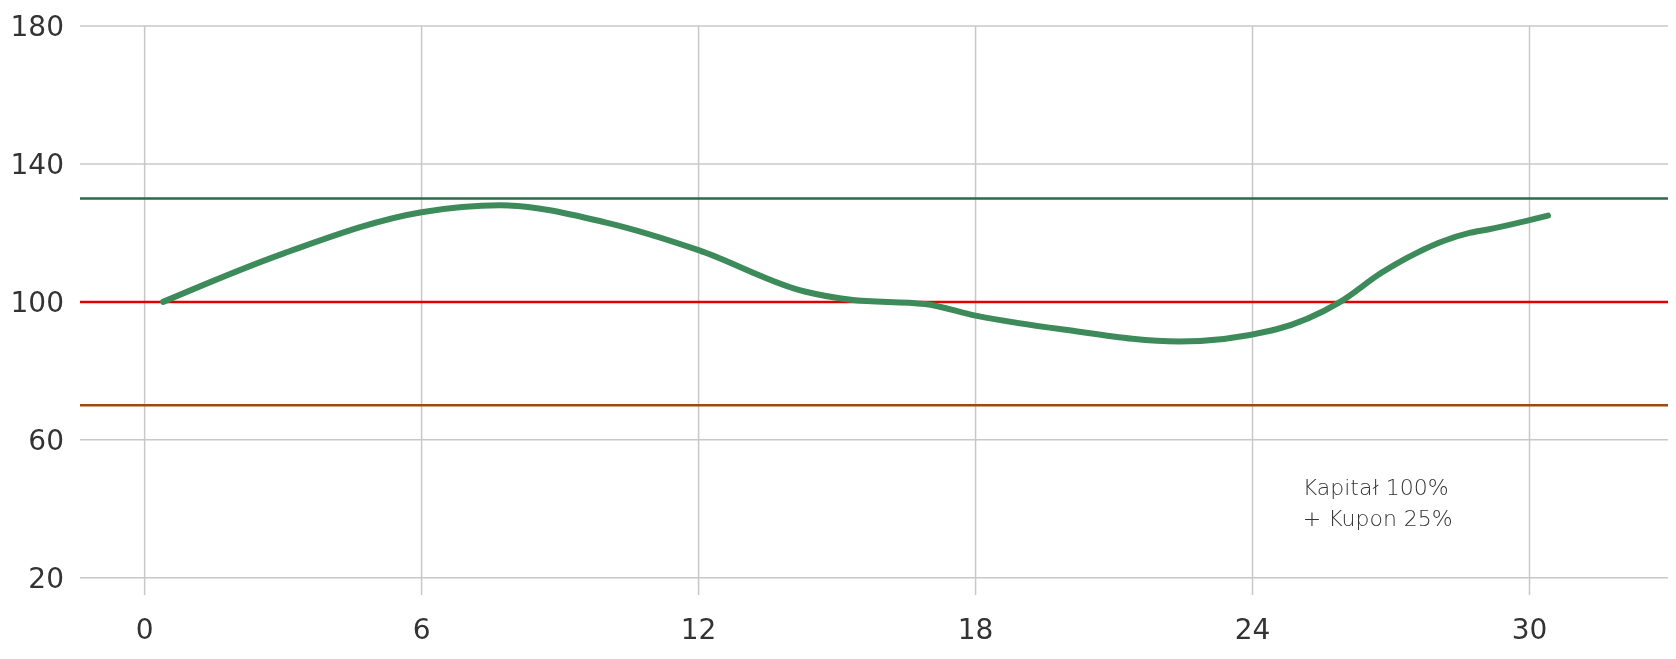 Image resolution: width=1676 pixels, height=659 pixels. I want to click on y-tick-label: 100, so click(37, 302).